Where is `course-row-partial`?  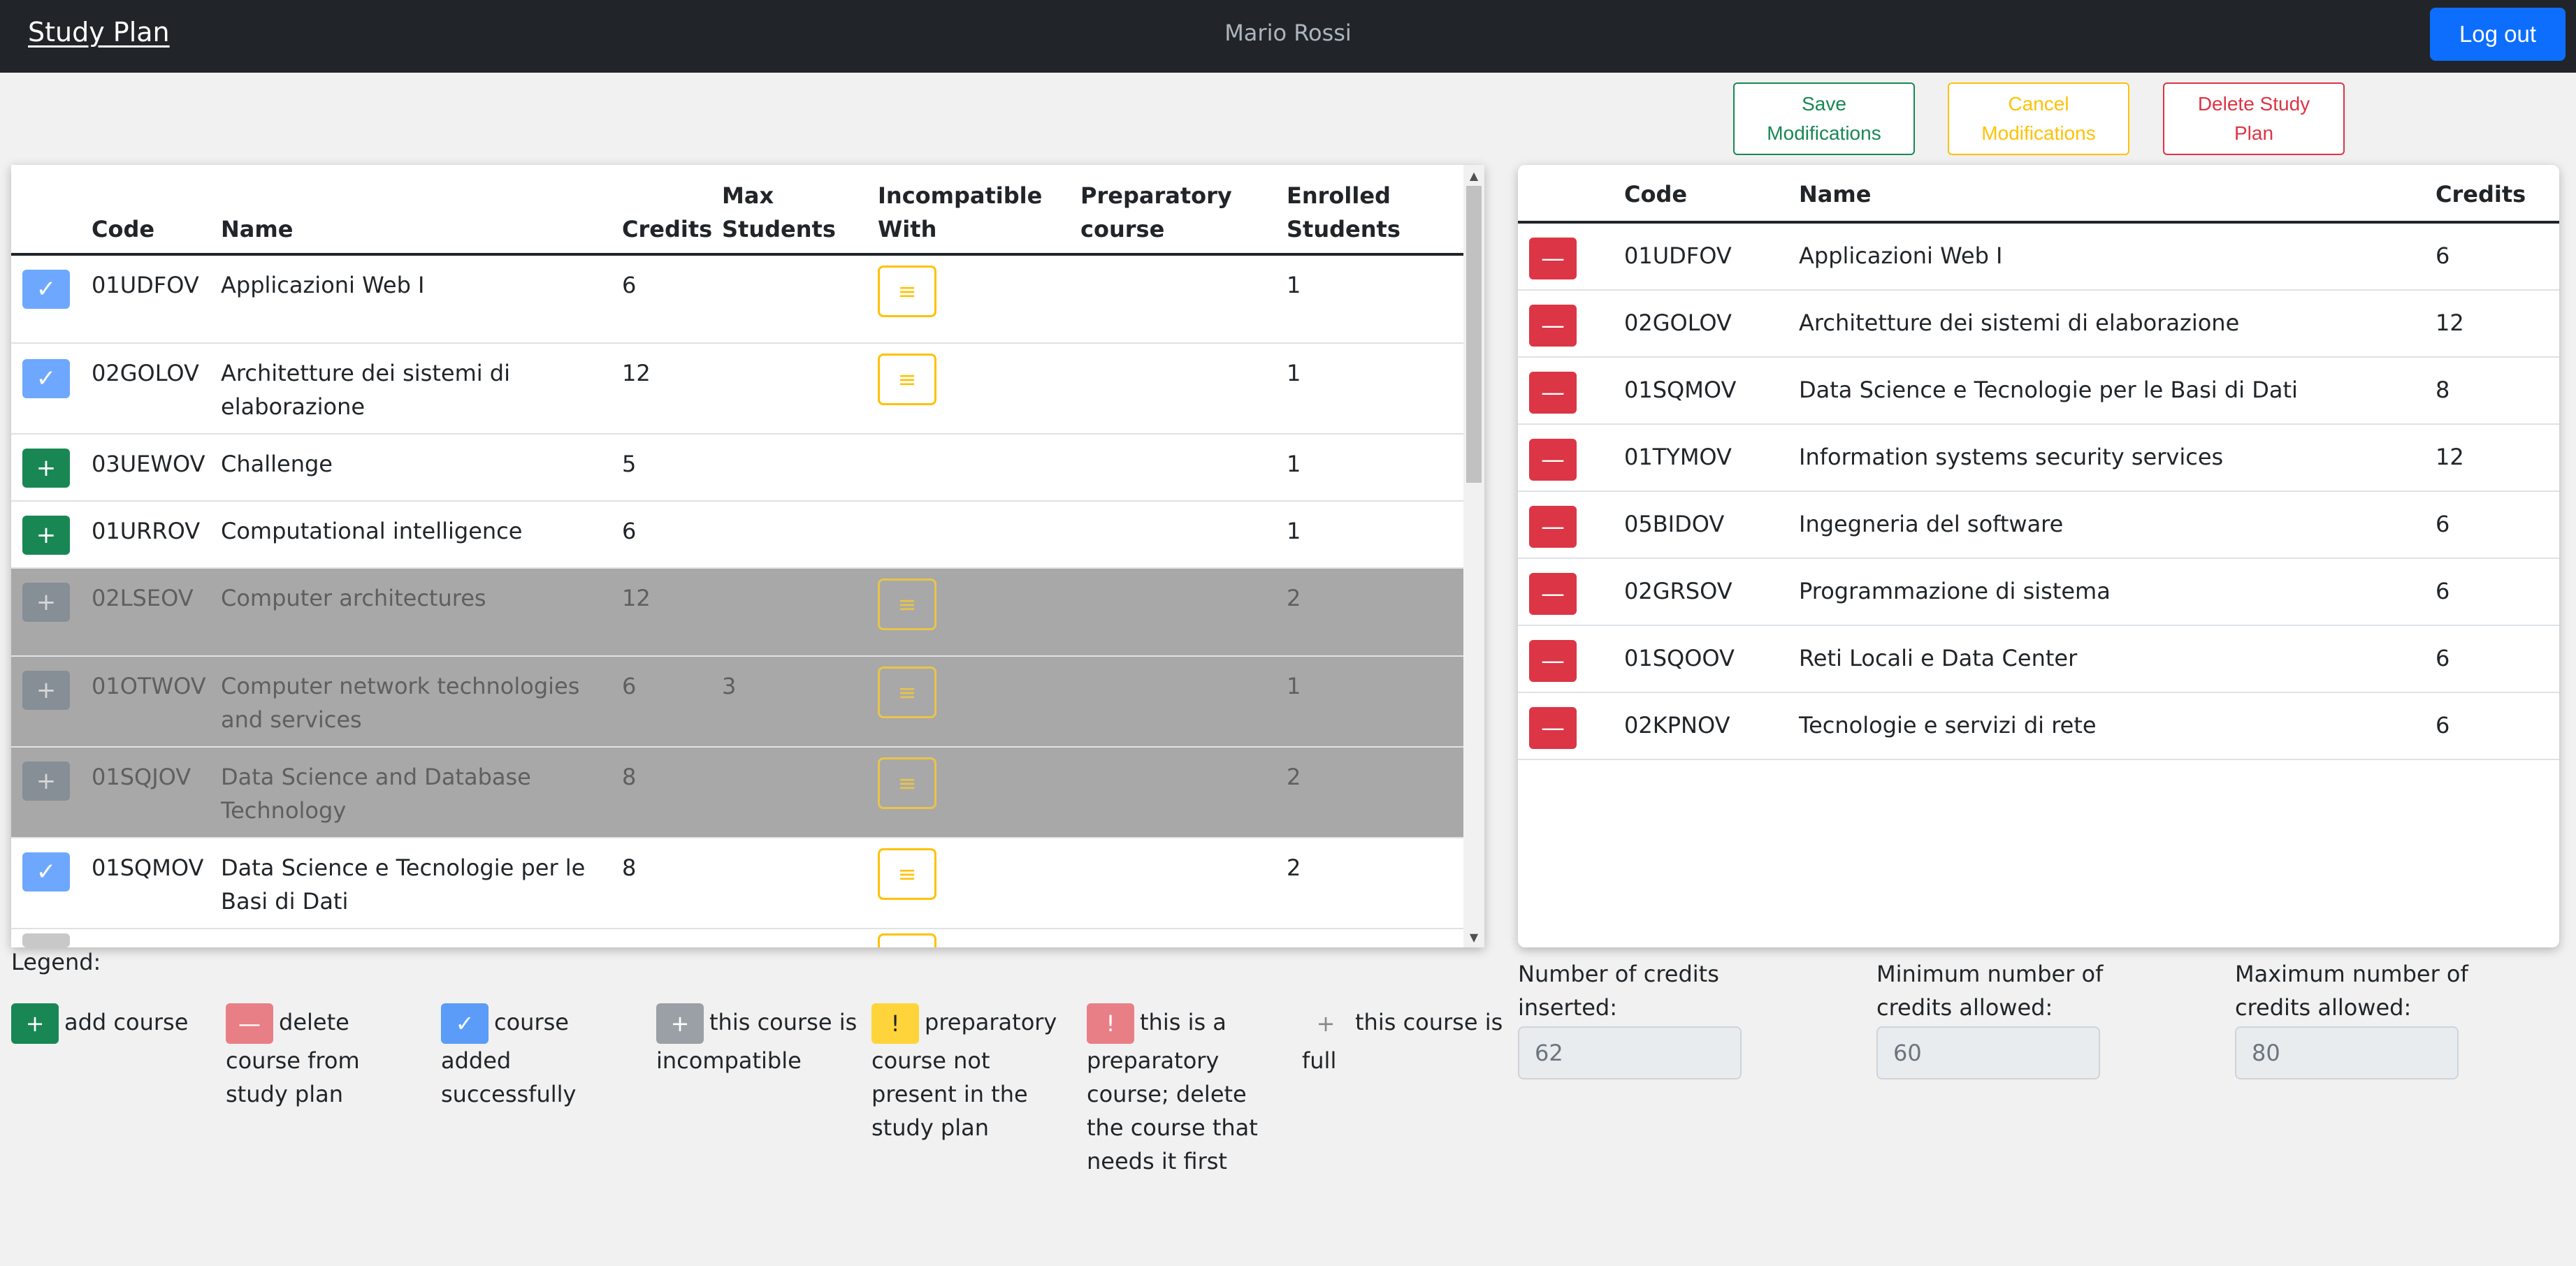 course-row-partial is located at coordinates (737, 938).